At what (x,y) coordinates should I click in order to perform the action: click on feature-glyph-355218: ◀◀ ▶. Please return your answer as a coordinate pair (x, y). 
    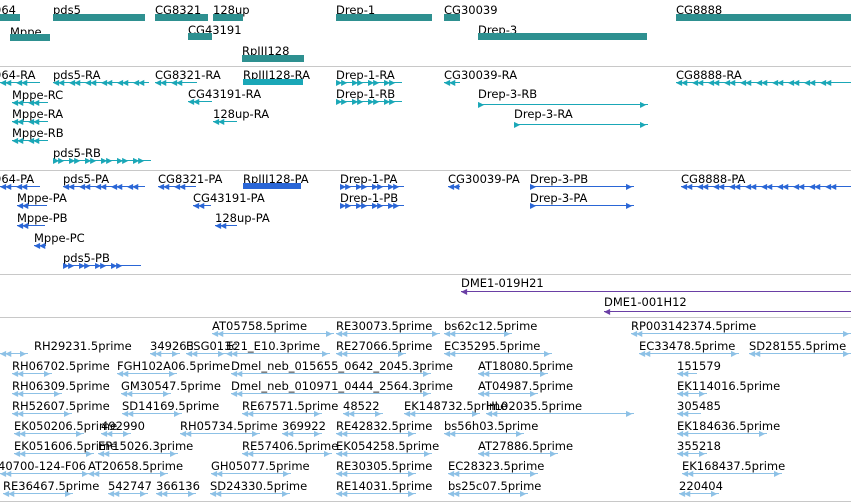
    Looking at the image, I should click on (692, 454).